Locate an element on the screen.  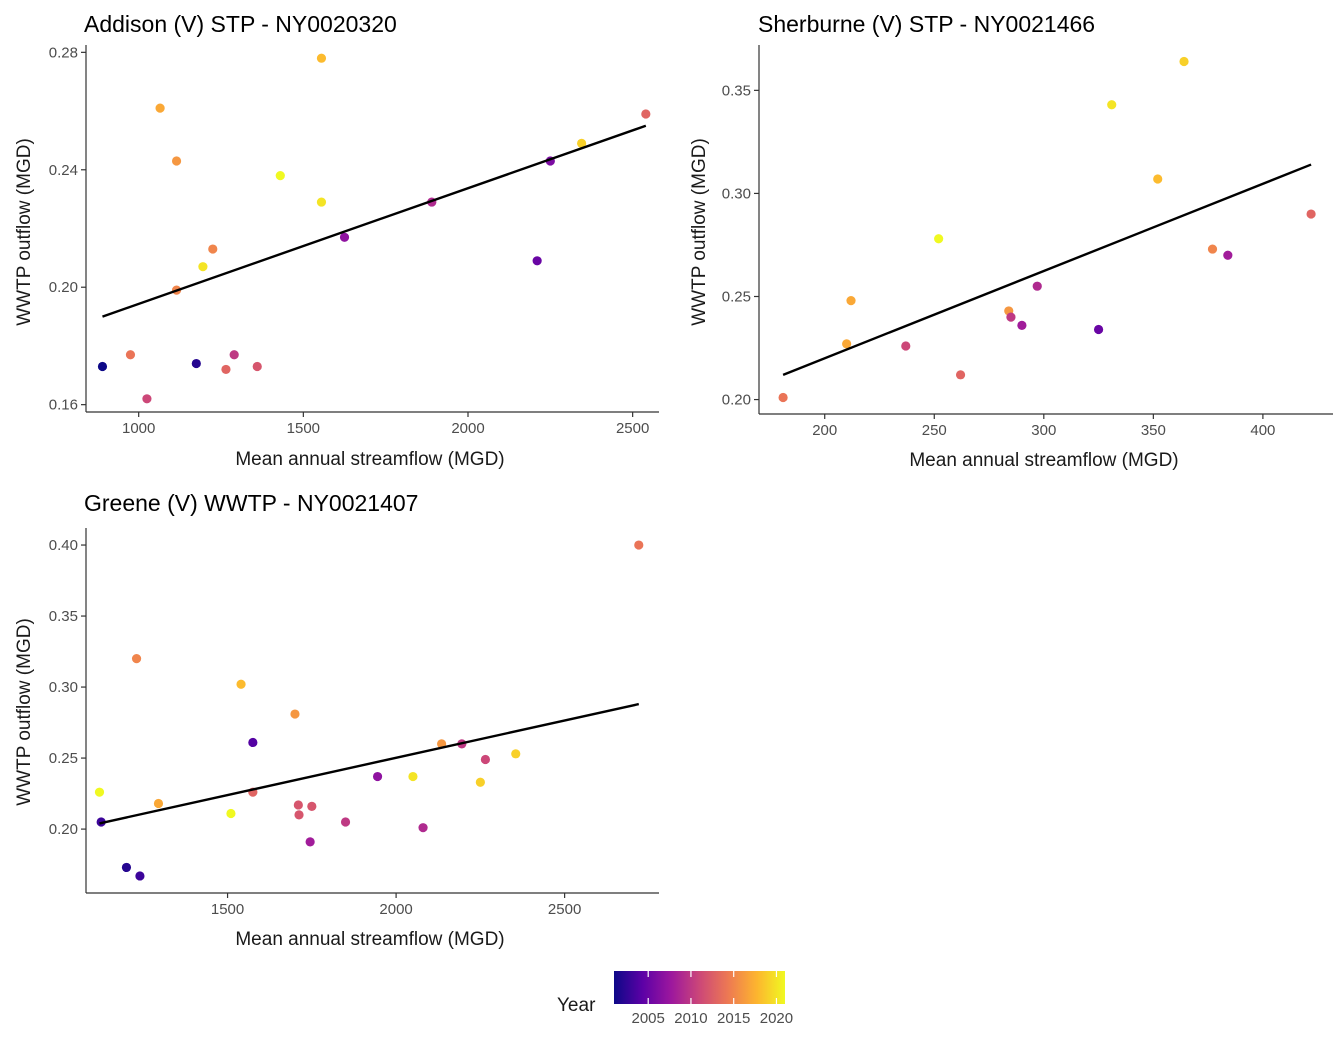
colorbar-ticks: 2005 2010 2015 2020 is located at coordinates (712, 999).